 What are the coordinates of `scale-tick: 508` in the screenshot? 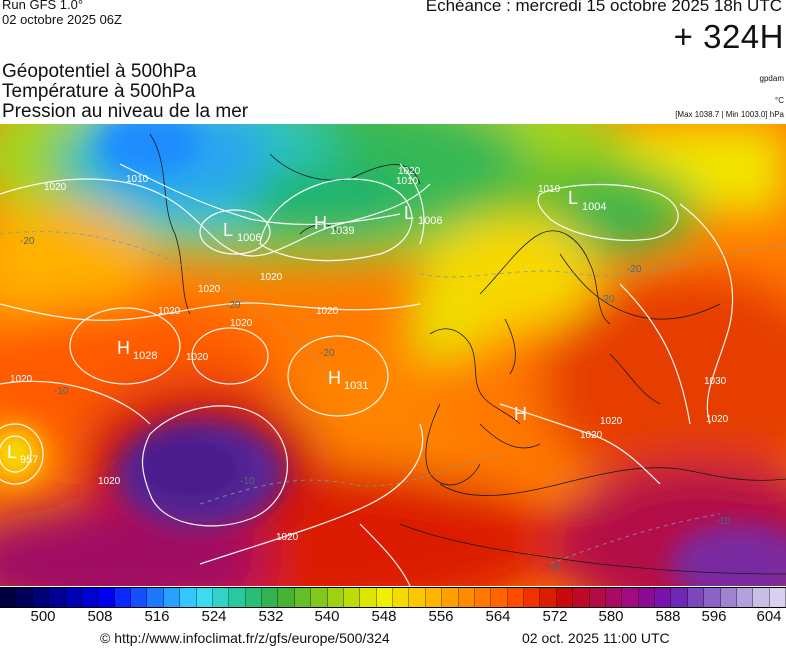 It's located at (100, 616).